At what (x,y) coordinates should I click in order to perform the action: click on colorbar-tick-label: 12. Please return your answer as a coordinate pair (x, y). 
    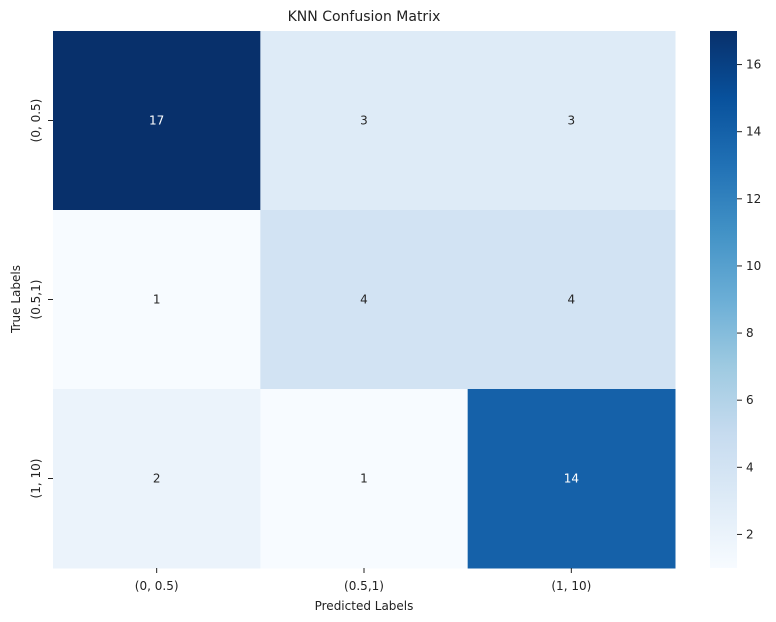
    Looking at the image, I should click on (753, 199).